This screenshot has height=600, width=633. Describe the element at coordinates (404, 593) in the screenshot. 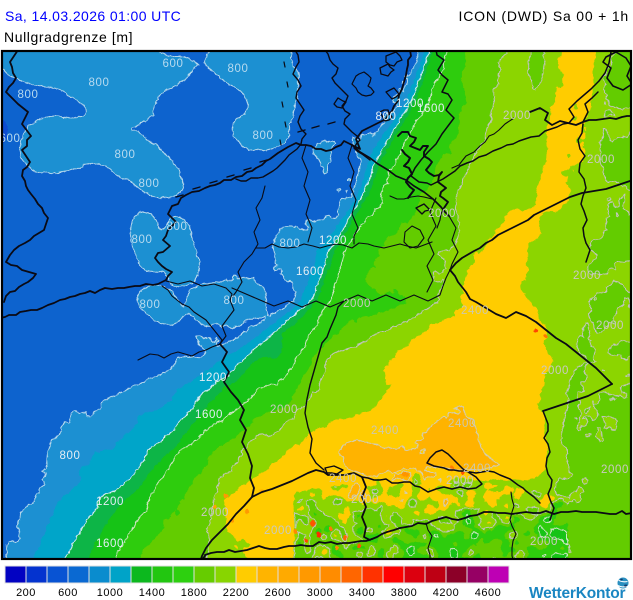

I see `svg-text: 3800` at that location.